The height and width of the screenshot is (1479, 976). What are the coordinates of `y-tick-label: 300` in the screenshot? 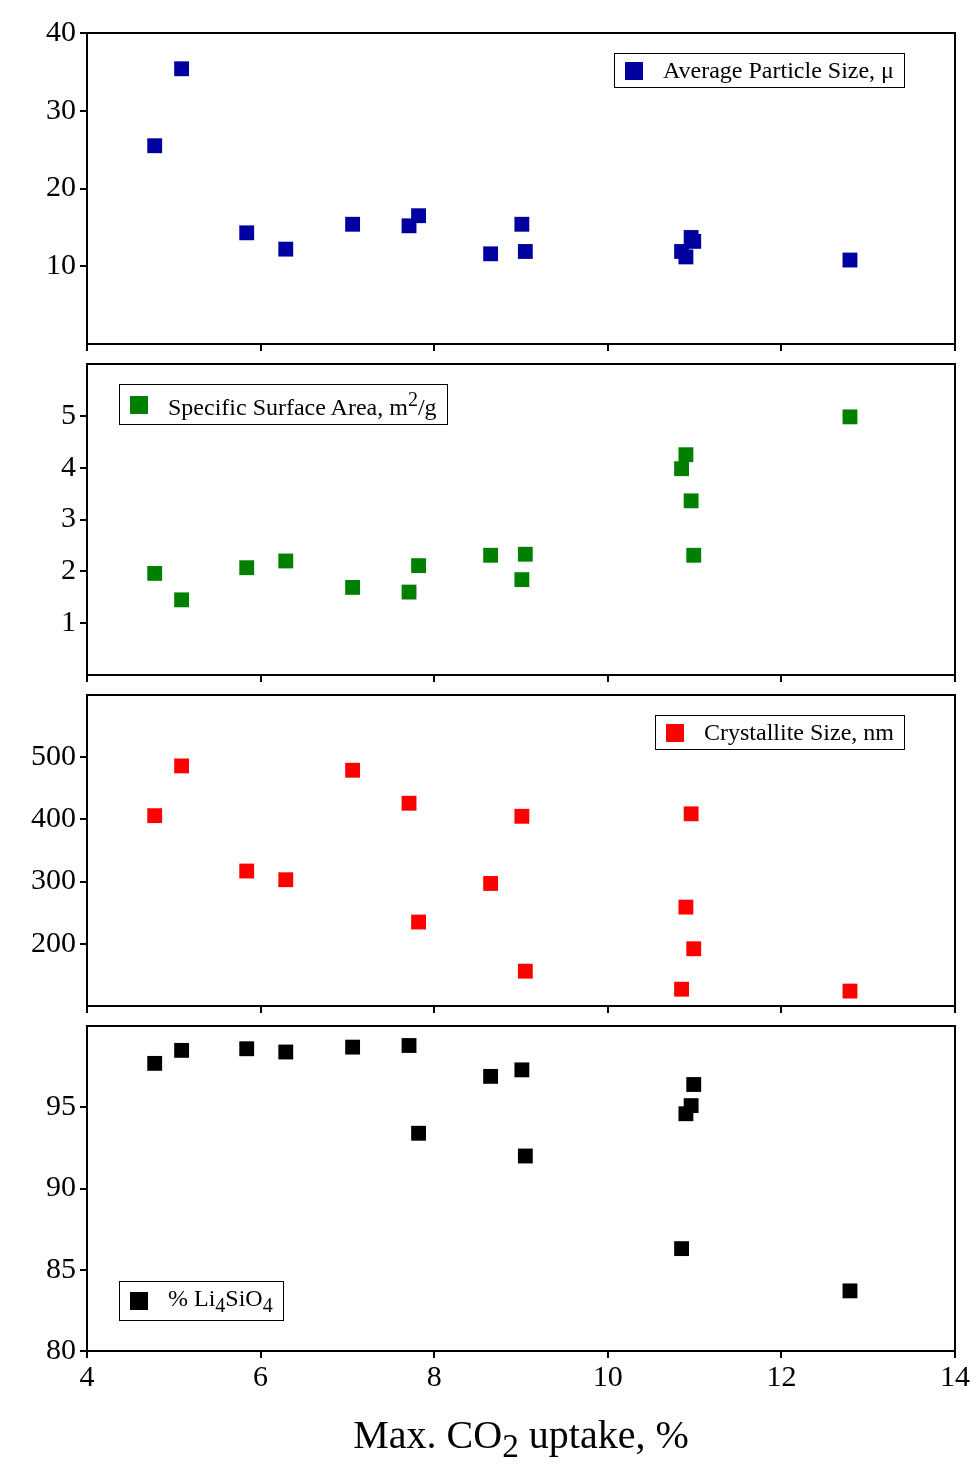 It's located at (53, 879).